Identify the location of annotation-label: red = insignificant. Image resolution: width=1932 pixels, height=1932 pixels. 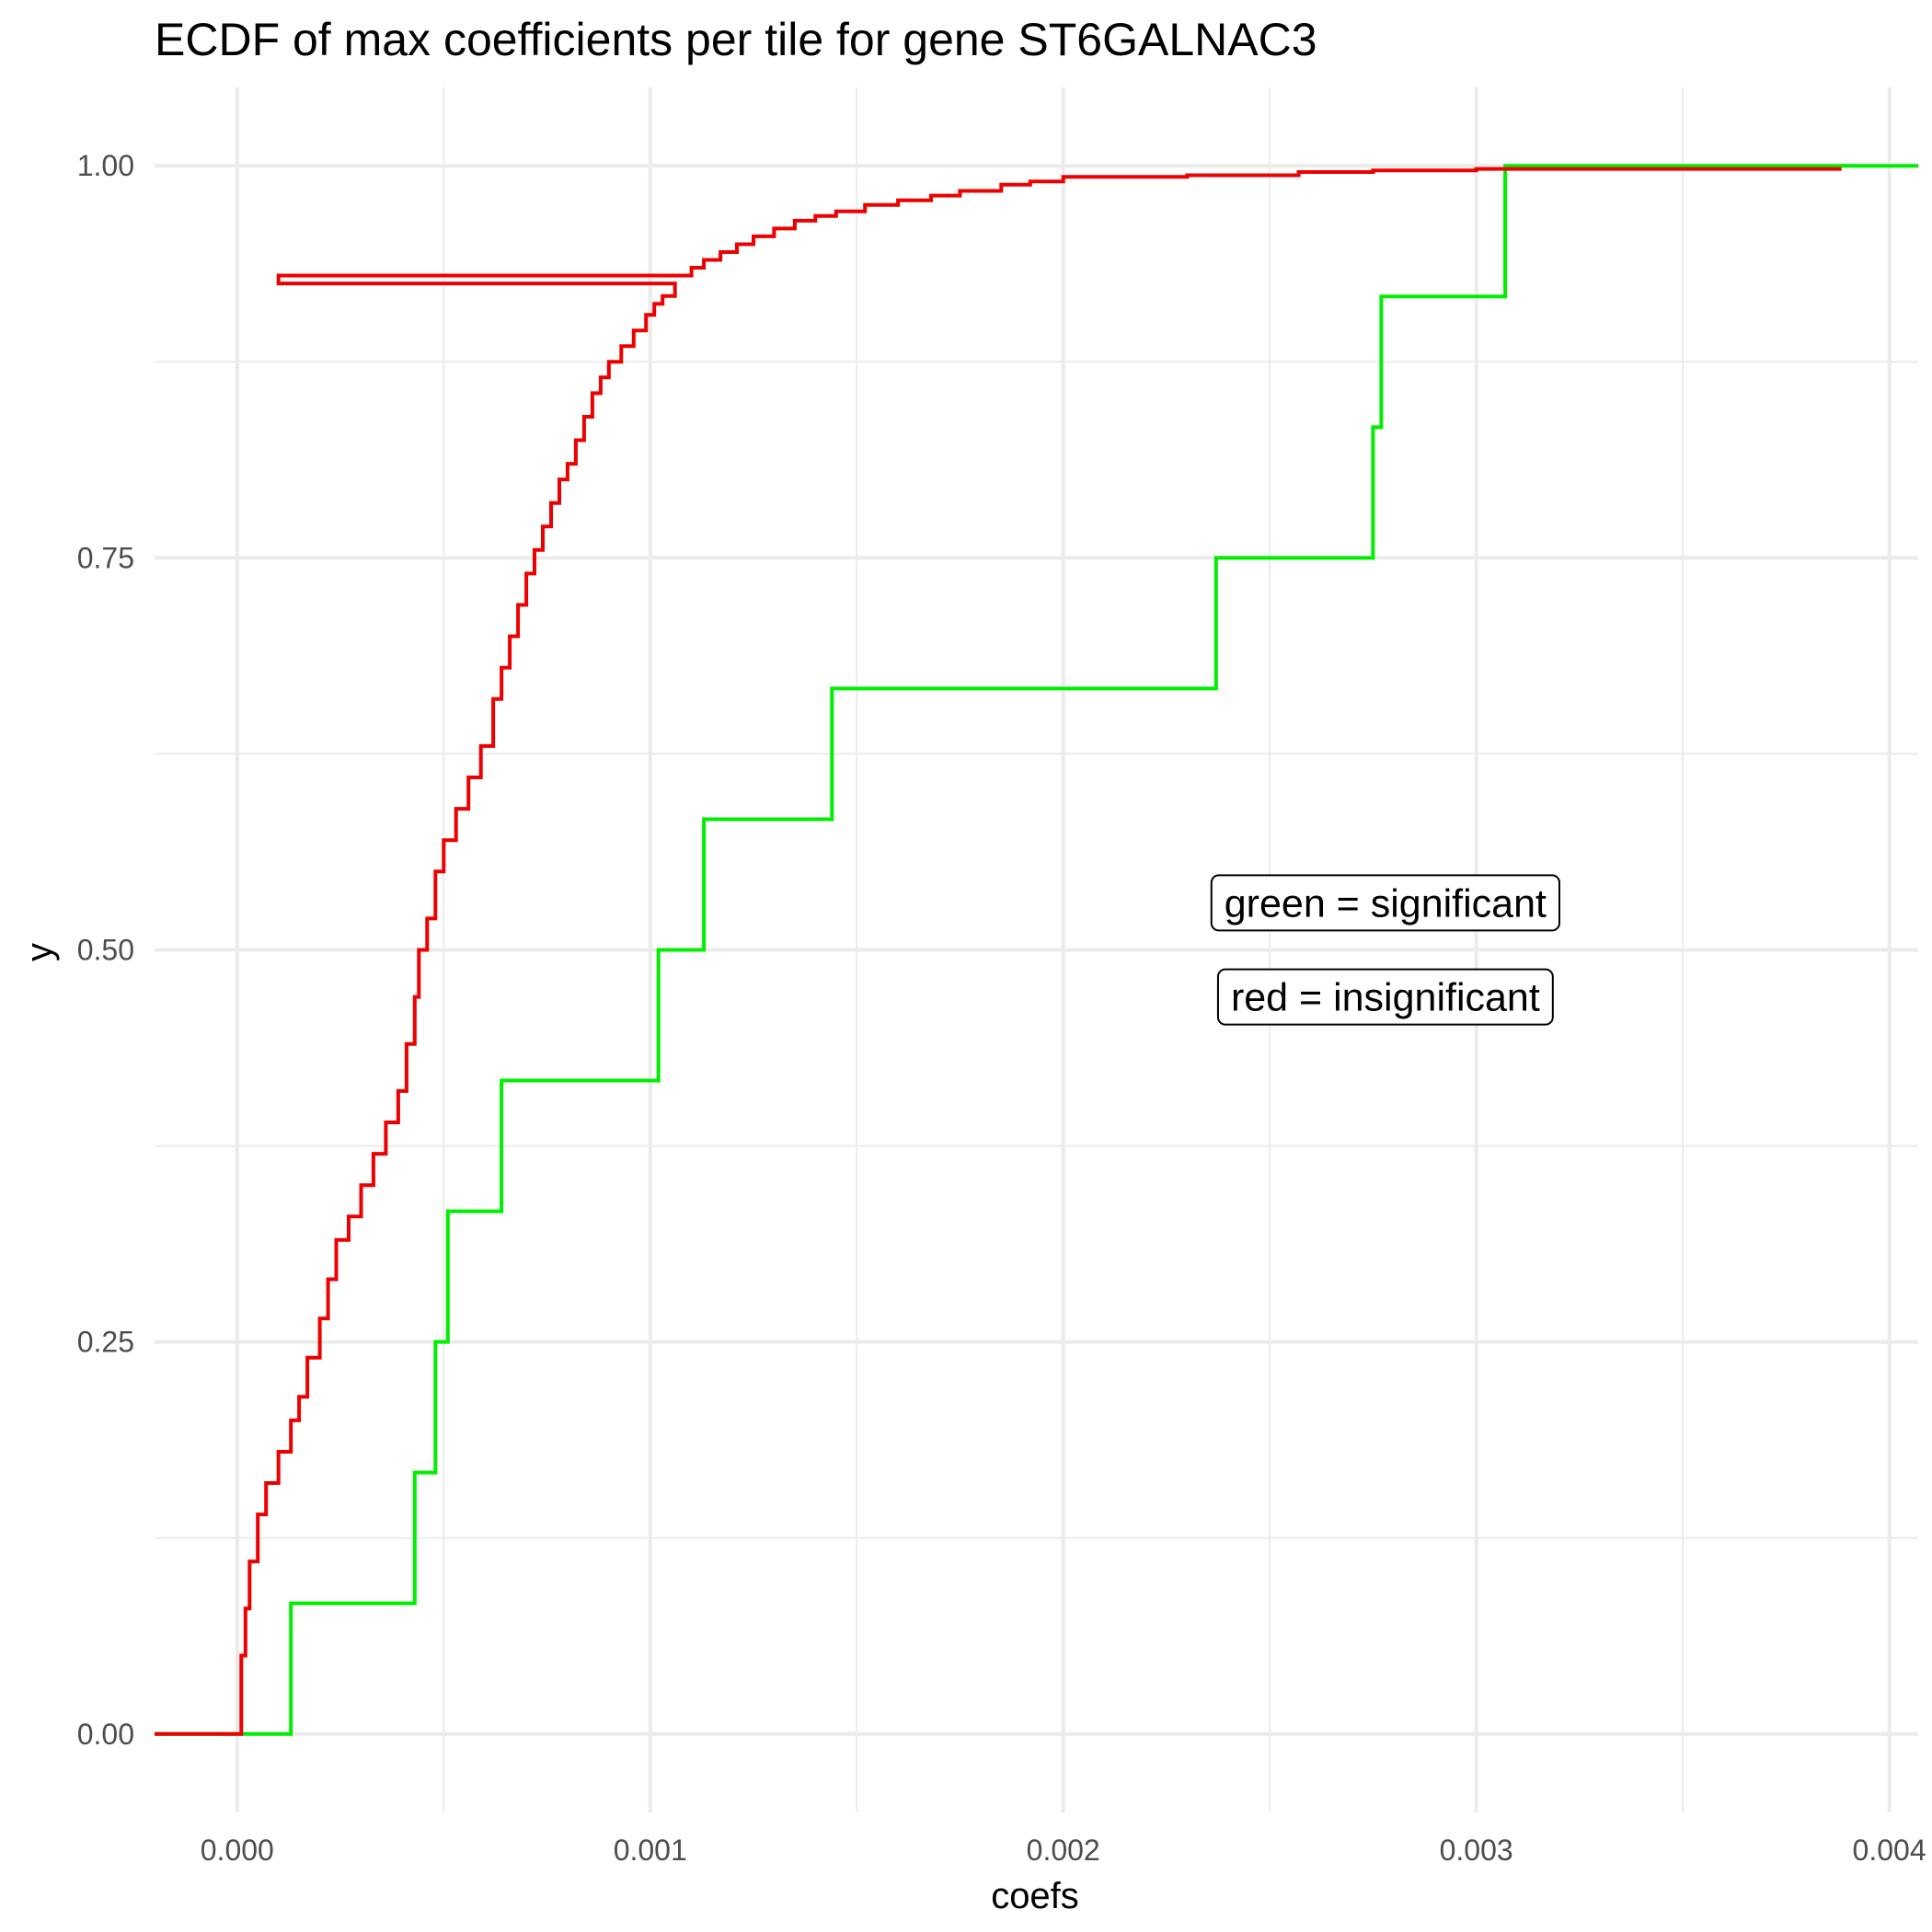
(1385, 997).